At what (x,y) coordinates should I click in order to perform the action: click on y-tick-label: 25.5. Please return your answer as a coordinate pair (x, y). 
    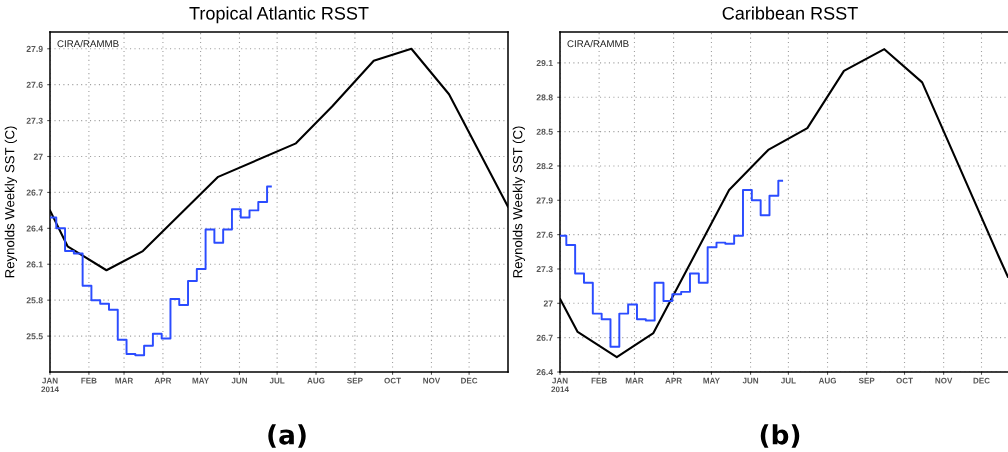
    Looking at the image, I should click on (34, 336).